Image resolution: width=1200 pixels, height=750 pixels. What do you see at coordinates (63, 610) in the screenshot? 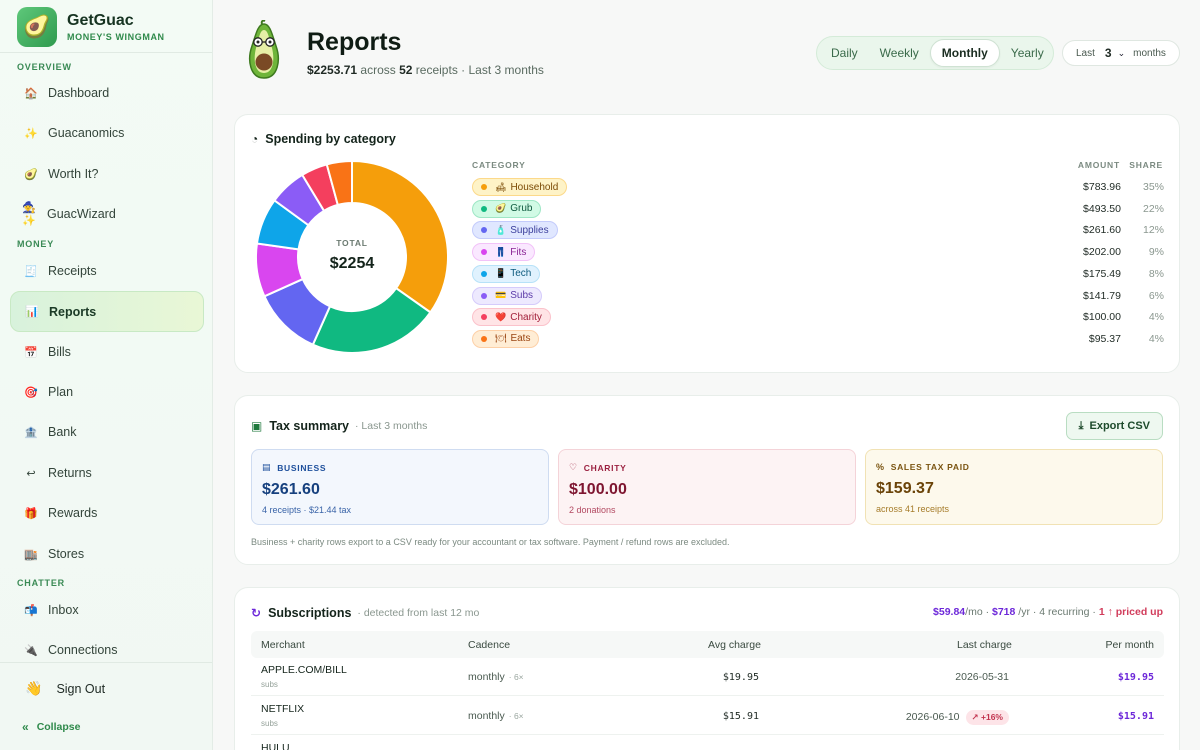
I see `sidebar-item-label: Inbox` at bounding box center [63, 610].